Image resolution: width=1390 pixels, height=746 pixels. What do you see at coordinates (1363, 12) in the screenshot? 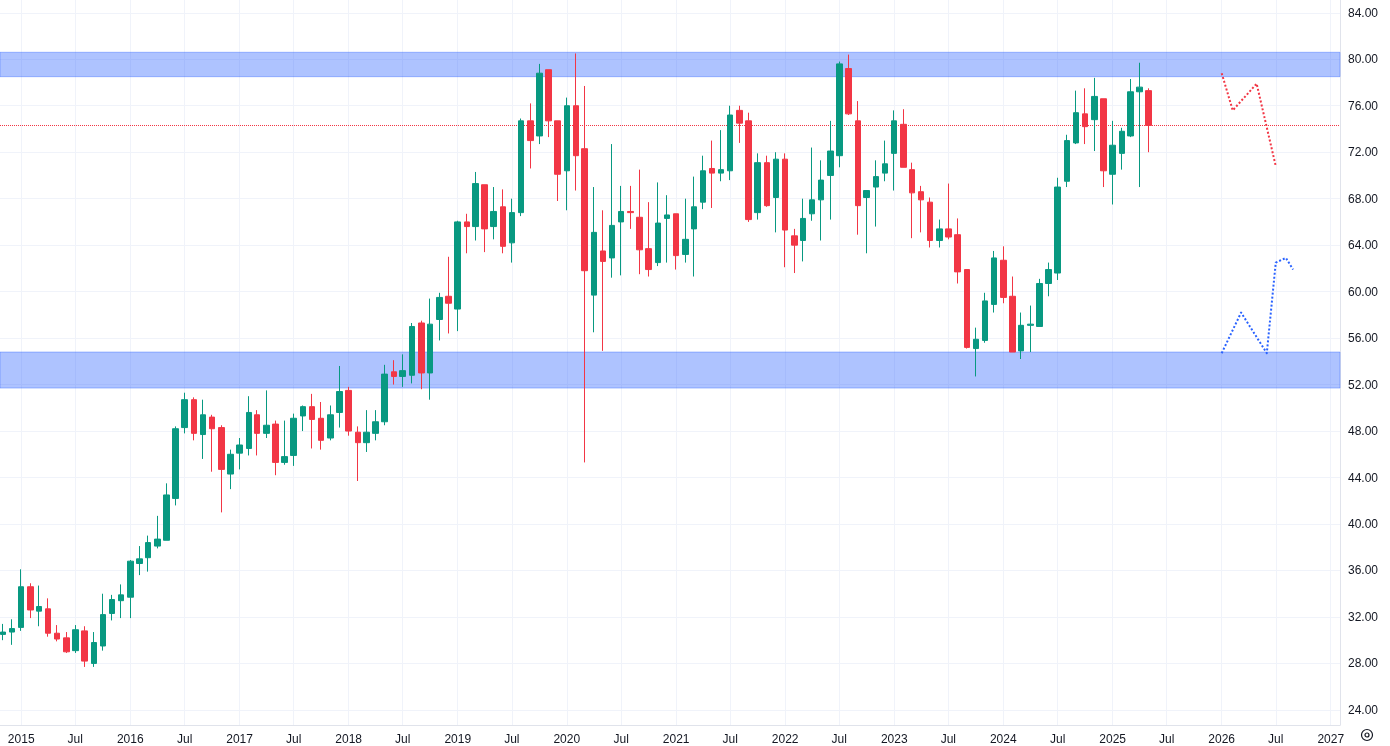
I see `y-tick-label: 84.00` at bounding box center [1363, 12].